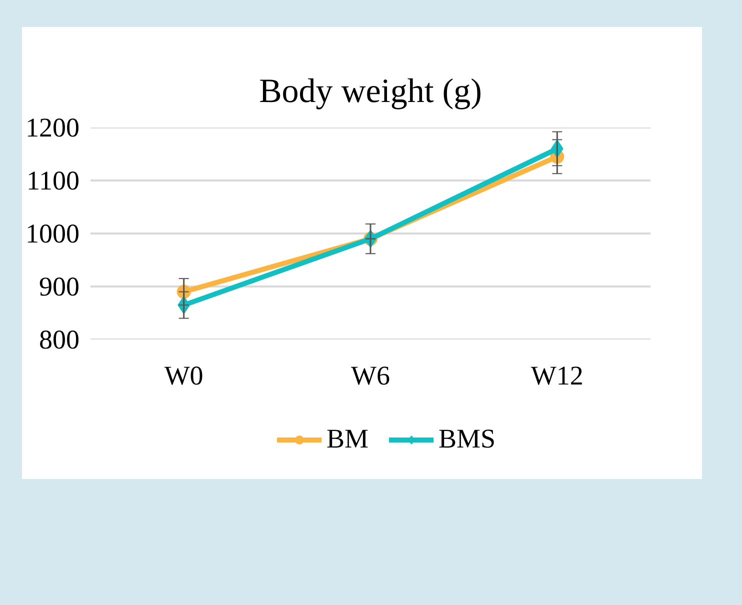 The image size is (742, 605). I want to click on y-tick-label: 900, so click(59, 287).